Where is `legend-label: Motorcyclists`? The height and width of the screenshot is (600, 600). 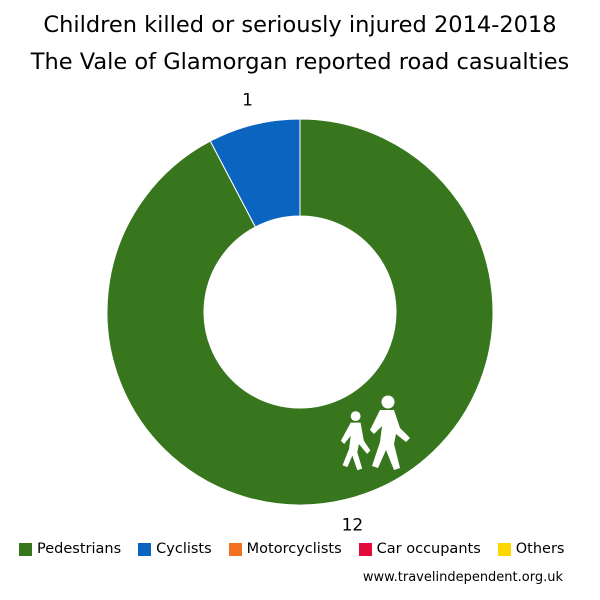
legend-label: Motorcyclists is located at coordinates (294, 549).